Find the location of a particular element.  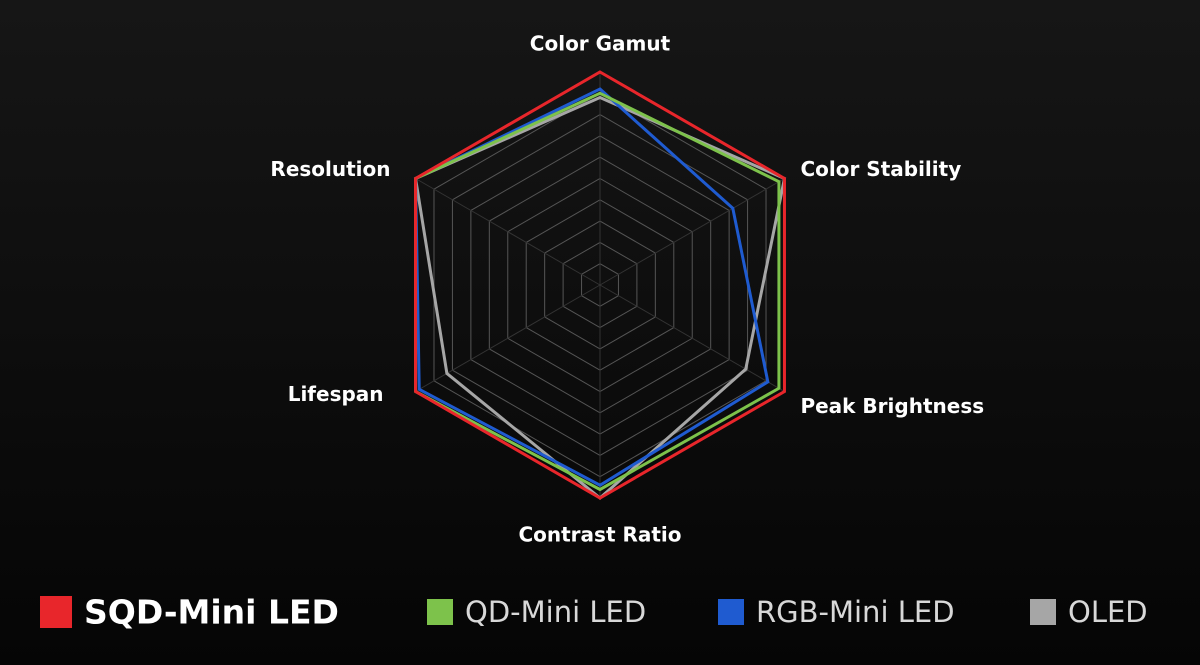

axis-label: Peak Brightness is located at coordinates (892, 406).